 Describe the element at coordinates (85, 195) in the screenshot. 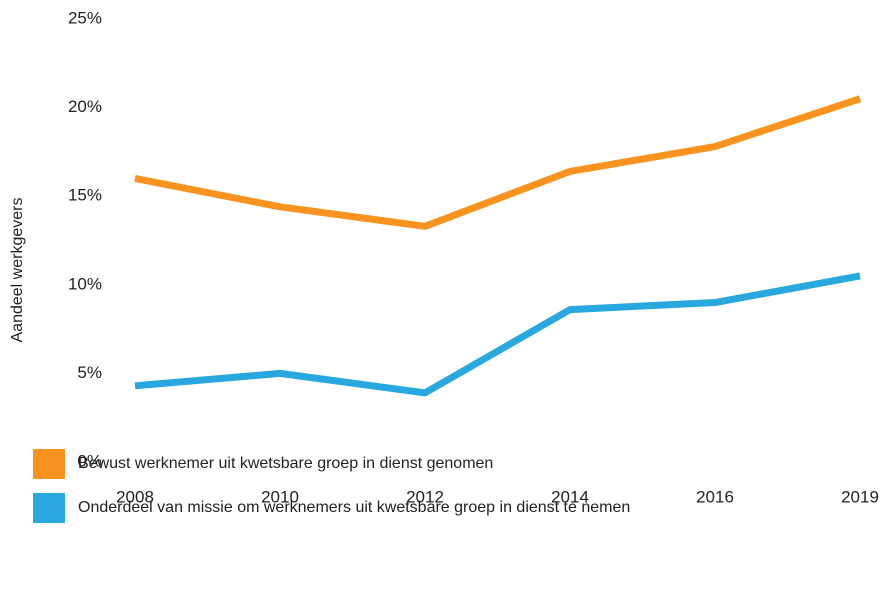

I see `y-tick-label: 15%` at that location.